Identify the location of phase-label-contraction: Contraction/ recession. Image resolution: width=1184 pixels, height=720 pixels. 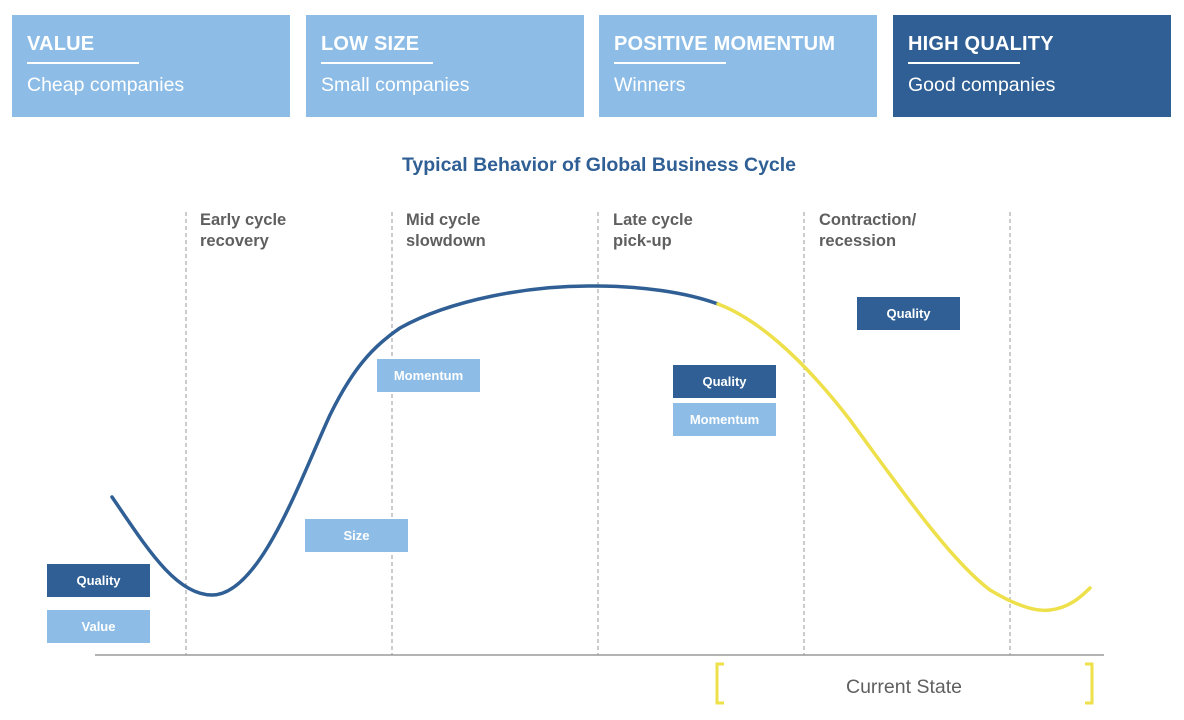
(867, 231).